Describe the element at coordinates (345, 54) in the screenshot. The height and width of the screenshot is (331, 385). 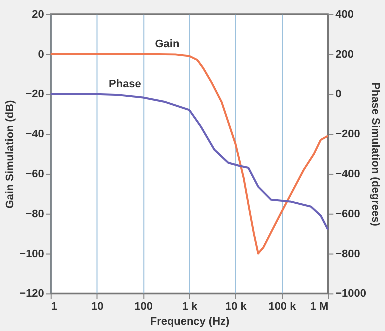
I see `y2-tick-label: 200` at that location.